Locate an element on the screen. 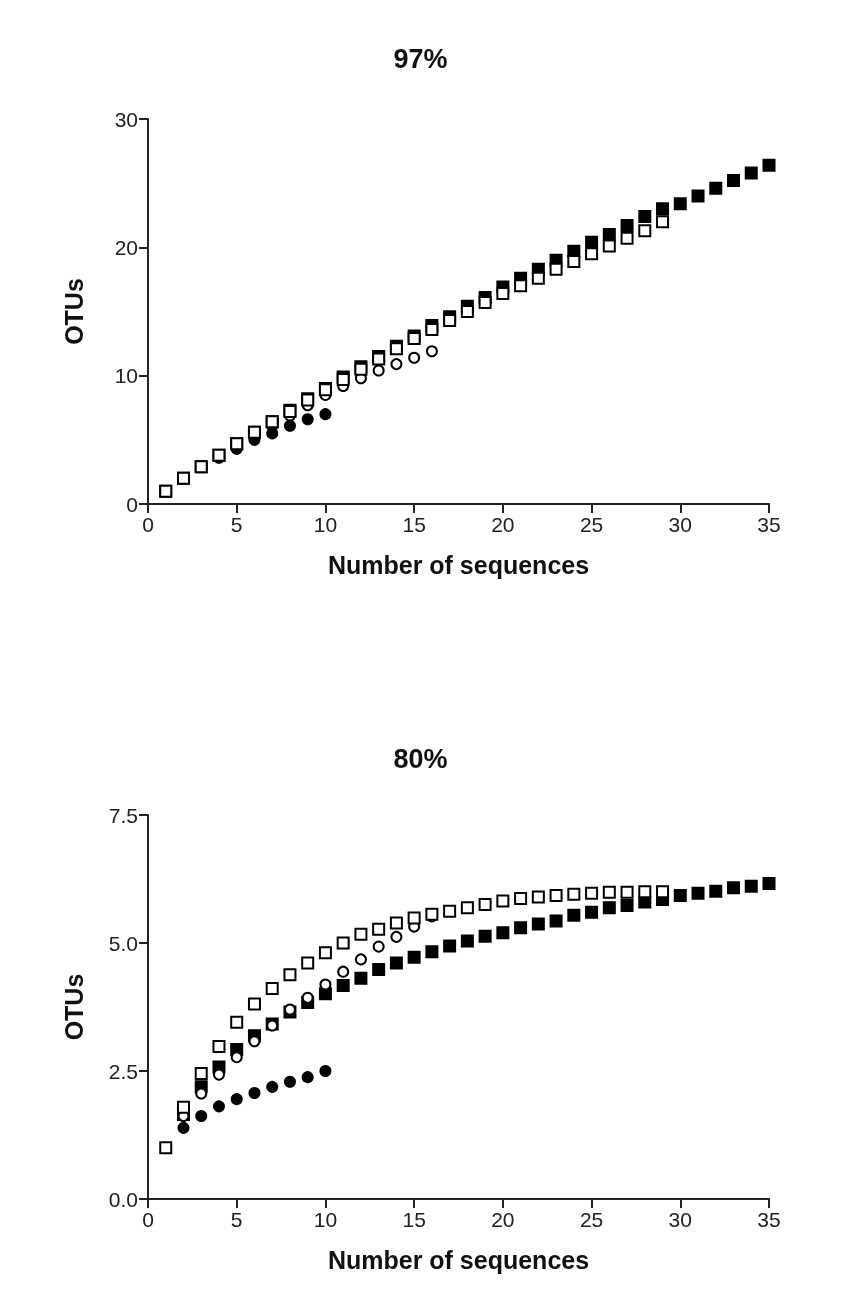  y-tick-label: 0.0 is located at coordinates (123, 1199).